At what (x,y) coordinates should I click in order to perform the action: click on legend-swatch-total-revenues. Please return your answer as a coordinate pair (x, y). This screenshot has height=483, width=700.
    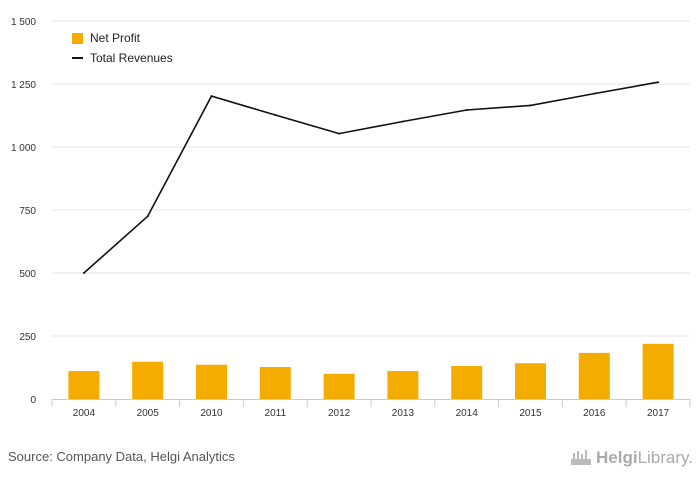
    Looking at the image, I should click on (77, 58).